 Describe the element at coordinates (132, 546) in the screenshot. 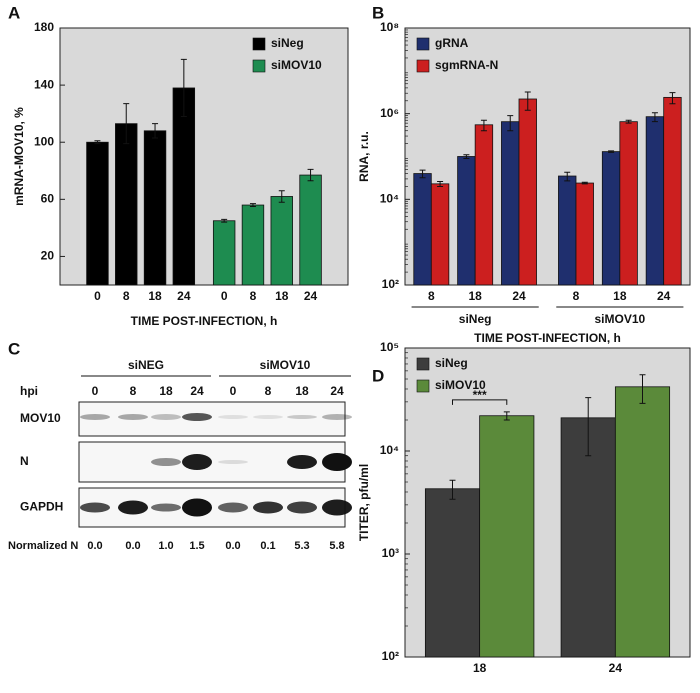

I see `normalized-value: 0.0` at that location.